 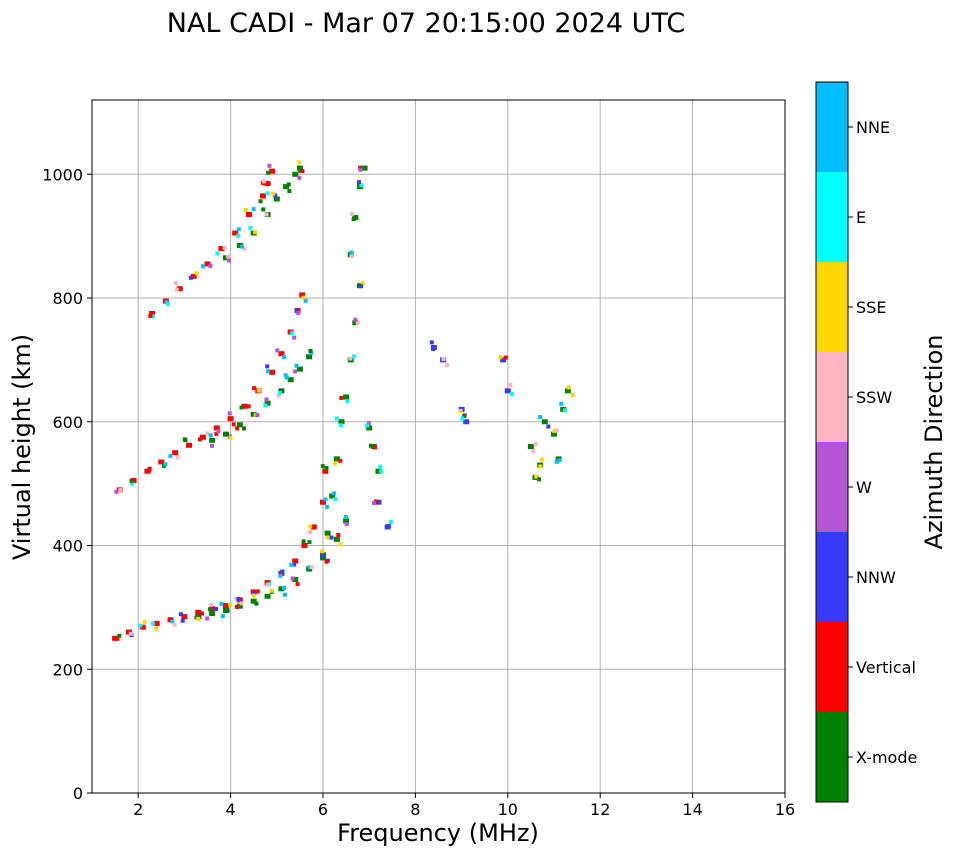 What do you see at coordinates (864, 487) in the screenshot?
I see `colorbar-category-label: W` at bounding box center [864, 487].